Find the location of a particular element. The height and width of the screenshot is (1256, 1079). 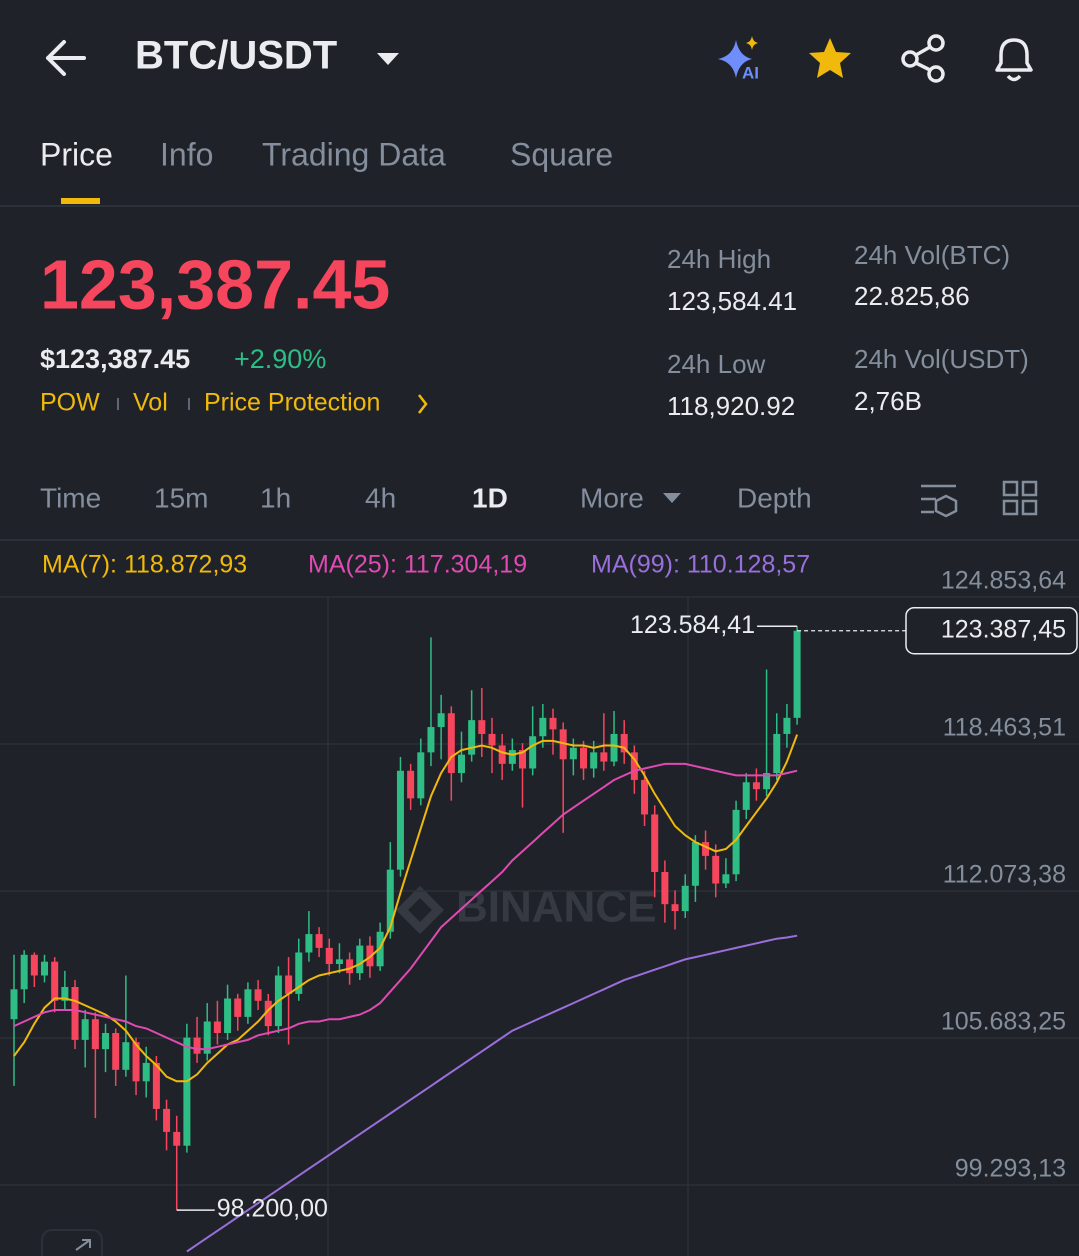

y-tick-label: 118.463,51 is located at coordinates (1004, 728).